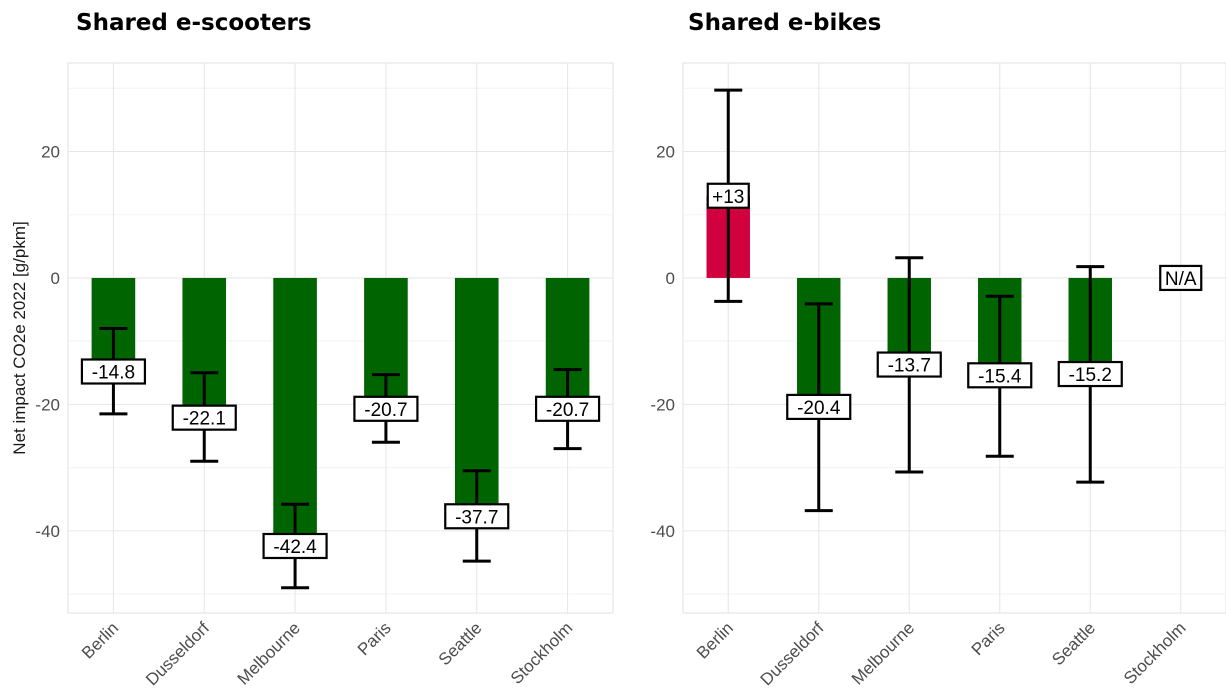  I want to click on scooters-x-tick-label: Stockholm, so click(542, 653).